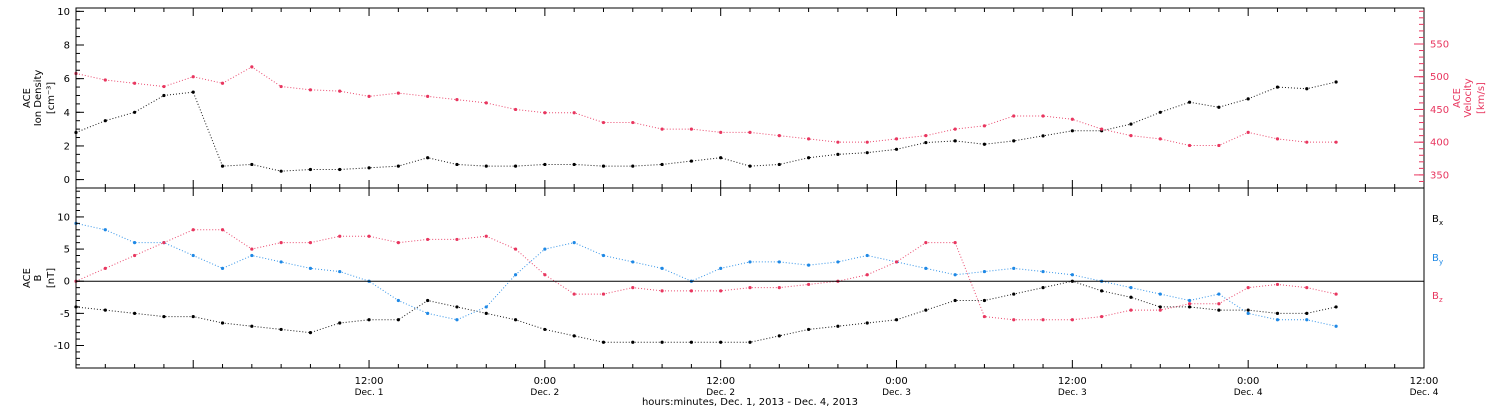 The image size is (1500, 410). What do you see at coordinates (51, 278) in the screenshot?
I see `field-axis-label-line3: [nT]` at bounding box center [51, 278].